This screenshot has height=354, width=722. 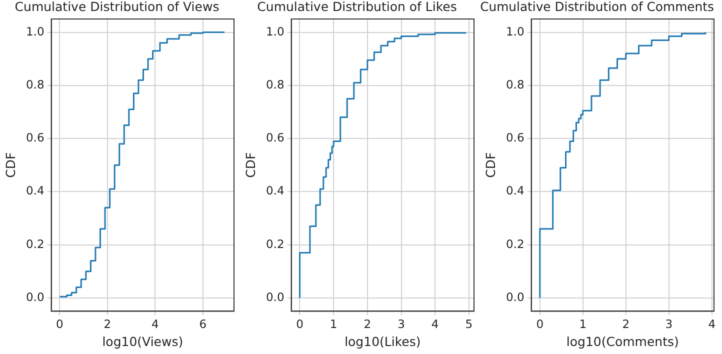 What do you see at coordinates (597, 7) in the screenshot?
I see `chart-title: Cumulative Distribution of Comments` at bounding box center [597, 7].